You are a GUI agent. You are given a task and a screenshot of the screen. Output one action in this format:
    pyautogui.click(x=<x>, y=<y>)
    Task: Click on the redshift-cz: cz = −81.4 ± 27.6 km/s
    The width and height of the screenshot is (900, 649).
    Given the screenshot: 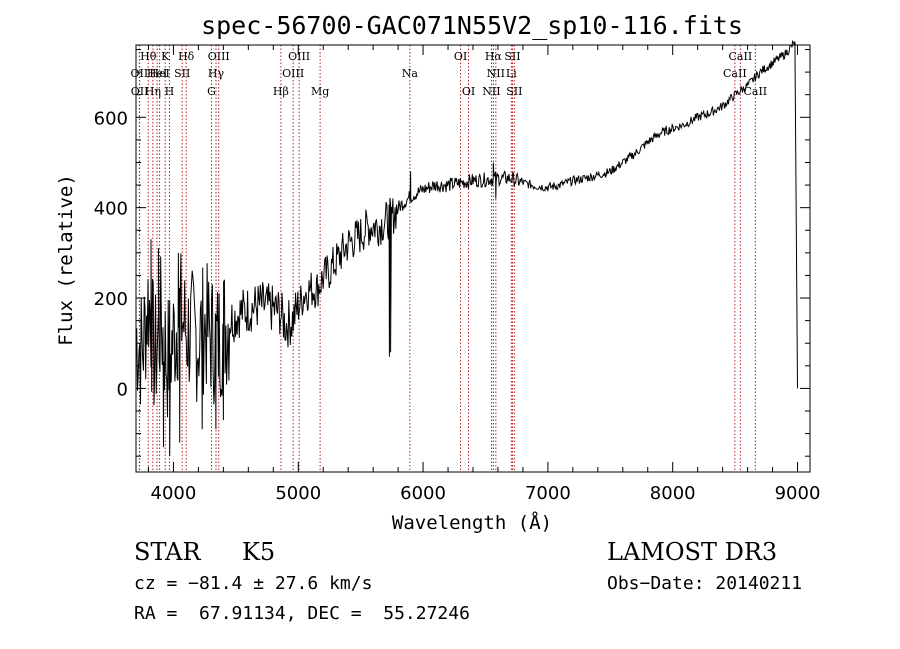 What is the action you would take?
    pyautogui.click(x=253, y=583)
    